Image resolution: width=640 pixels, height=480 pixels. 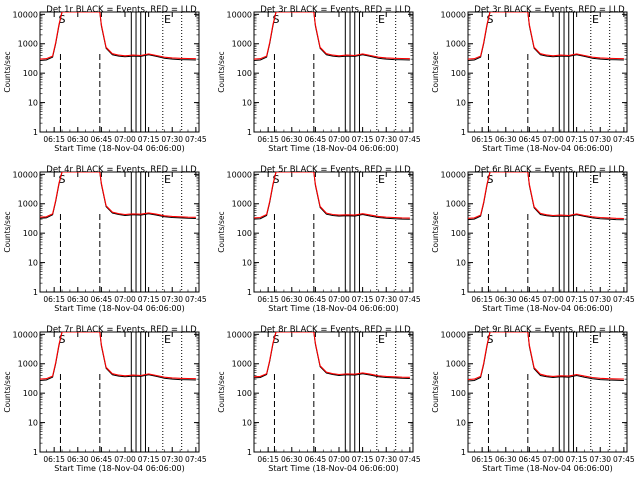 What do you see at coordinates (335, 330) in the screenshot?
I see `panel-title: Det 8r BLACK = Events, RED = LLD` at bounding box center [335, 330].